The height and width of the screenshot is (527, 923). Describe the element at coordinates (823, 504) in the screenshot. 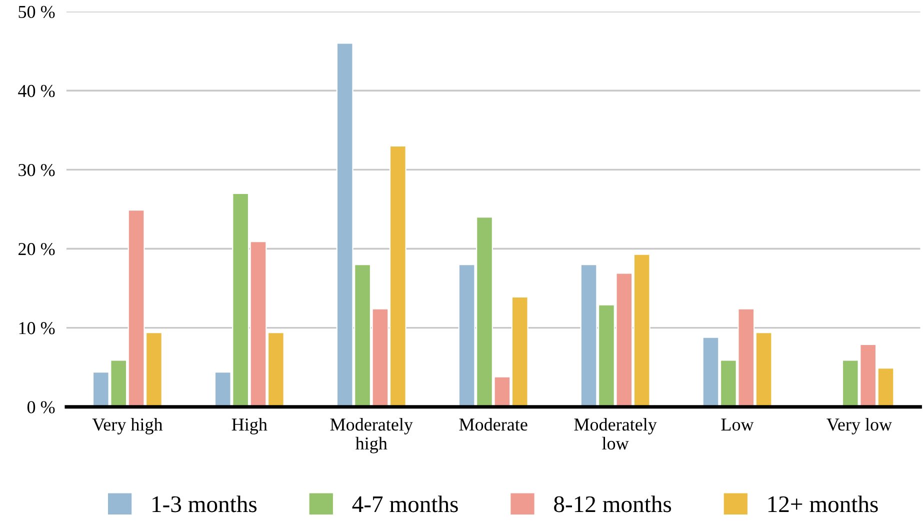

I see `legend-label: 12+ months` at that location.